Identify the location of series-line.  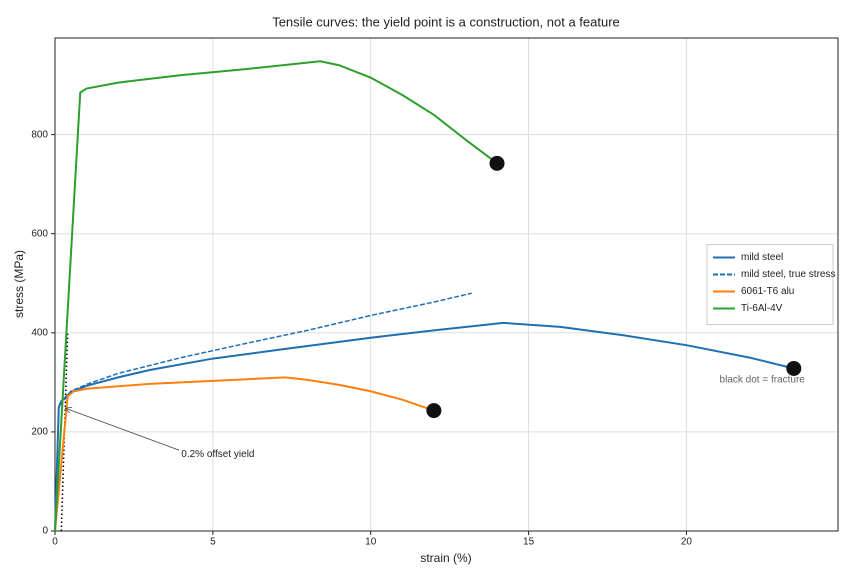
(244, 454).